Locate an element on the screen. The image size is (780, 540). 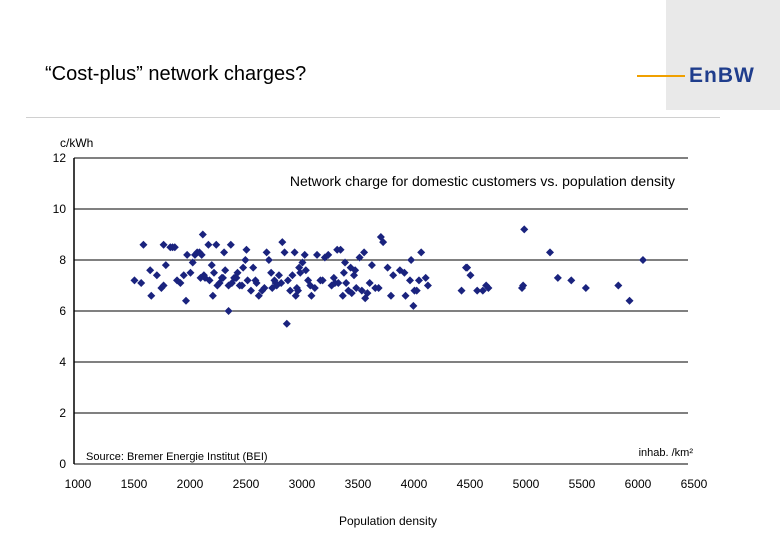
enbw-logo: EnBW is located at coordinates (722, 75).